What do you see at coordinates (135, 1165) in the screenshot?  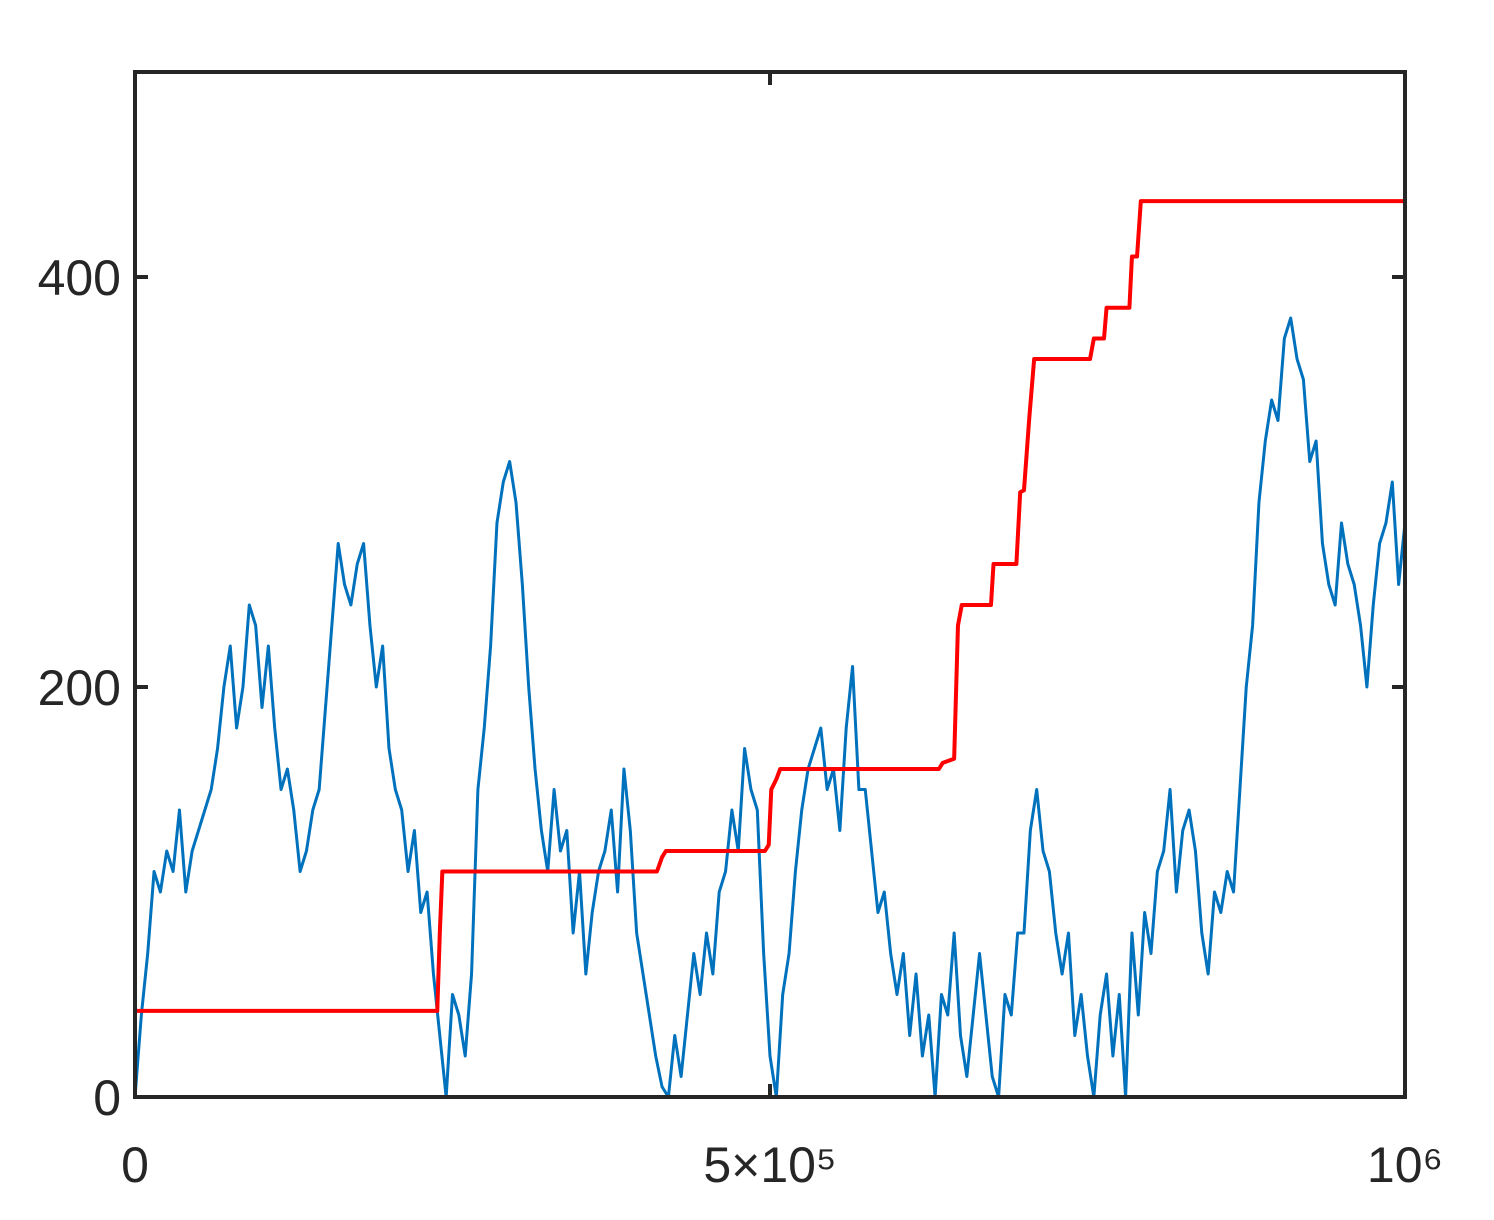 I see `x-tick-label: 0` at bounding box center [135, 1165].